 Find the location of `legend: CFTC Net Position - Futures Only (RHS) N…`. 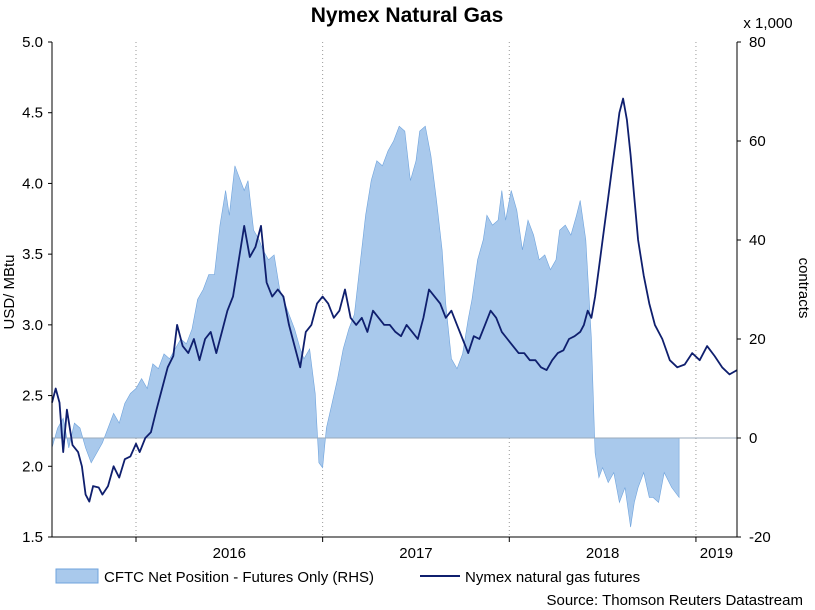

legend: CFTC Net Position - Futures Only (RHS) N… is located at coordinates (347, 577).